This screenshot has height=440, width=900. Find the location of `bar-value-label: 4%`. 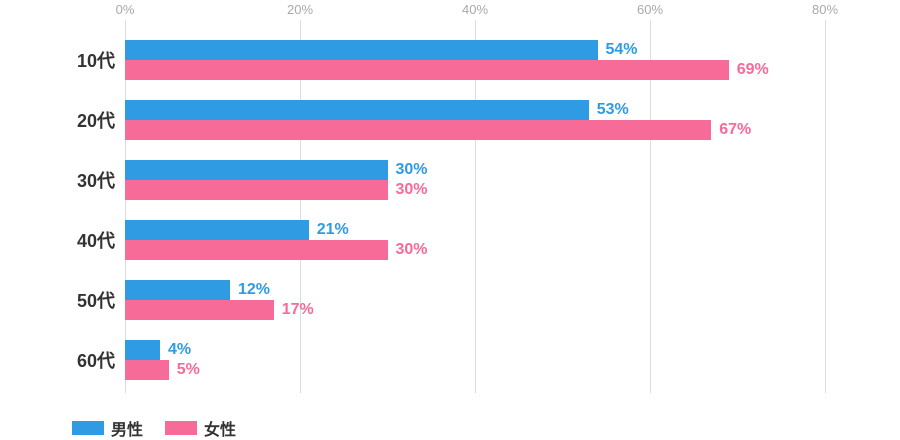

bar-value-label: 4% is located at coordinates (180, 349).